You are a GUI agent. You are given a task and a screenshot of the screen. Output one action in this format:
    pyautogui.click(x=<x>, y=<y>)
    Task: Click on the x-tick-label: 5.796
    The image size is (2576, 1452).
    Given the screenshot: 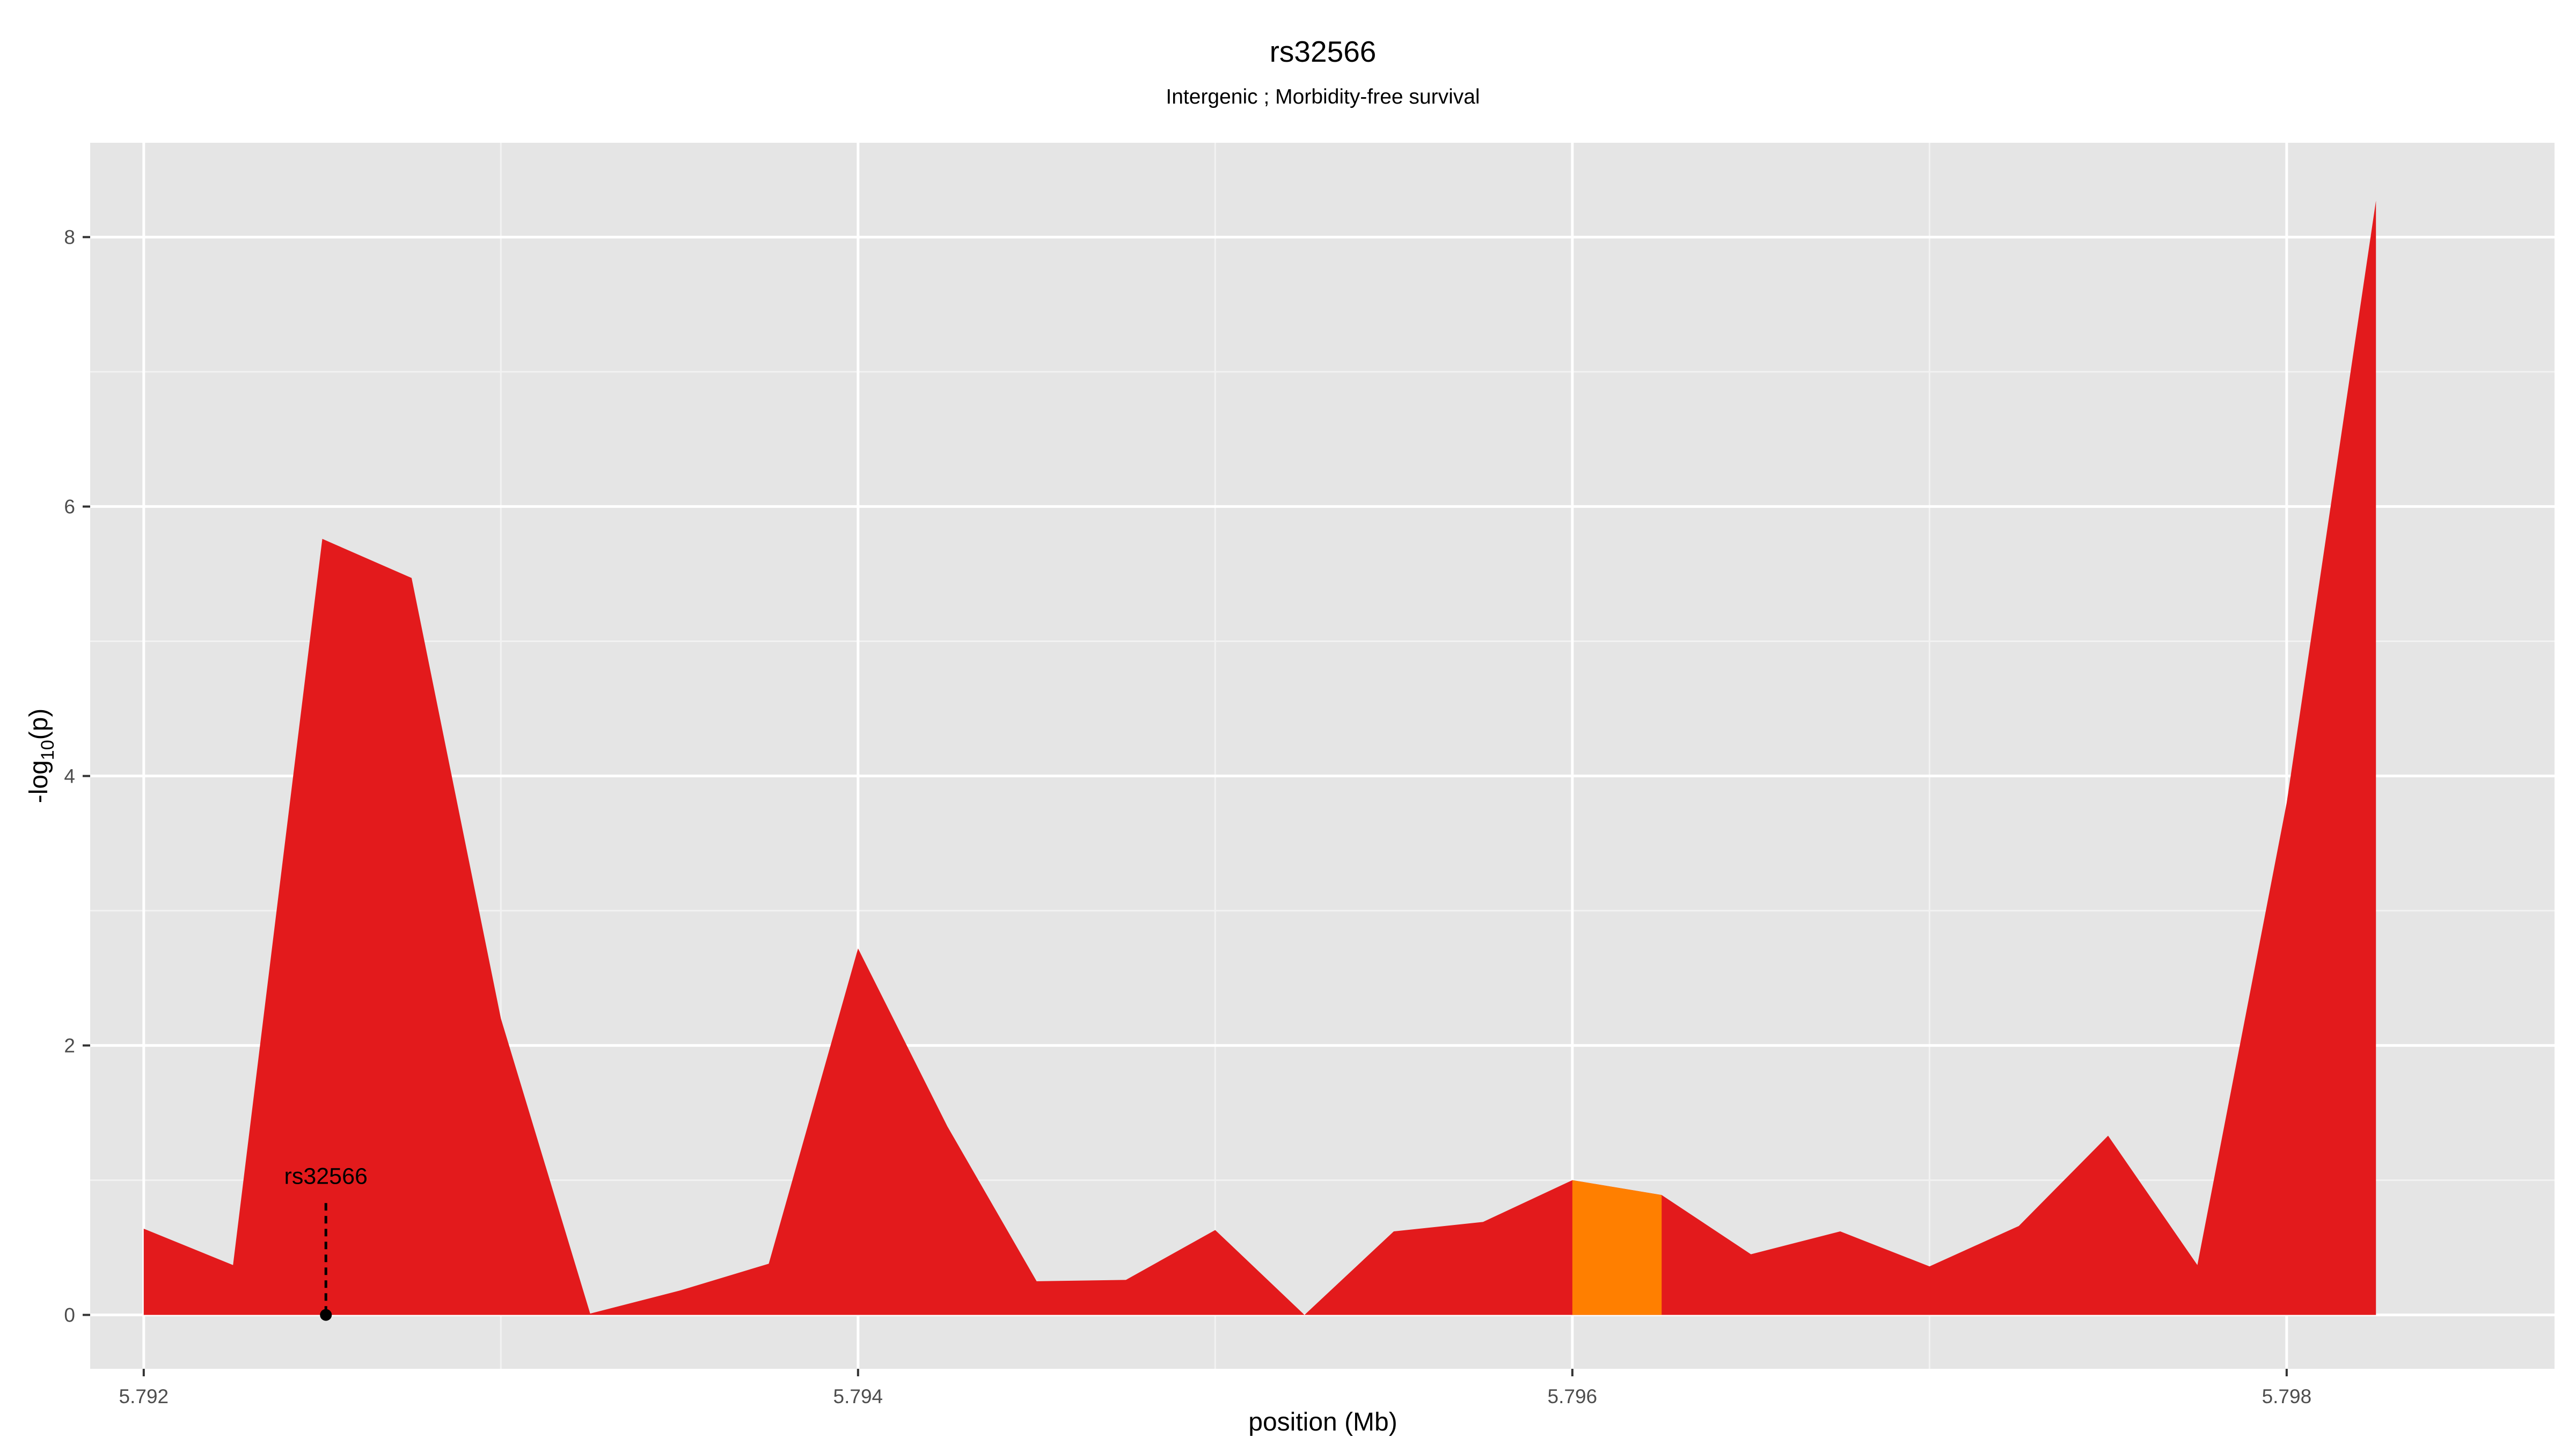 What is the action you would take?
    pyautogui.click(x=1573, y=1396)
    